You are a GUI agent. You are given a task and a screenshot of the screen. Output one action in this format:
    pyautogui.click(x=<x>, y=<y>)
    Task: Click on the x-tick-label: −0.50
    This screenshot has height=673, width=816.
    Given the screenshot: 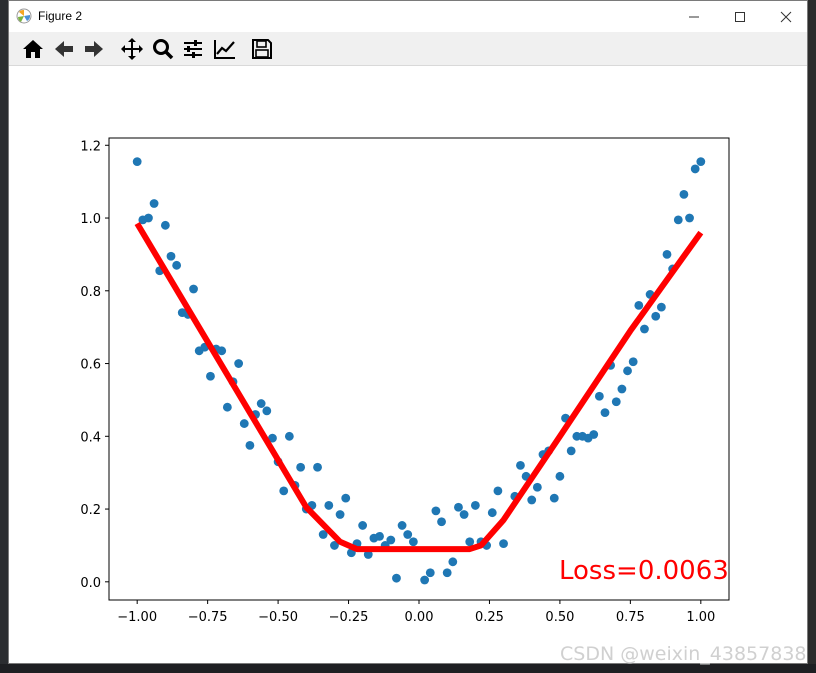 What is the action you would take?
    pyautogui.click(x=278, y=617)
    